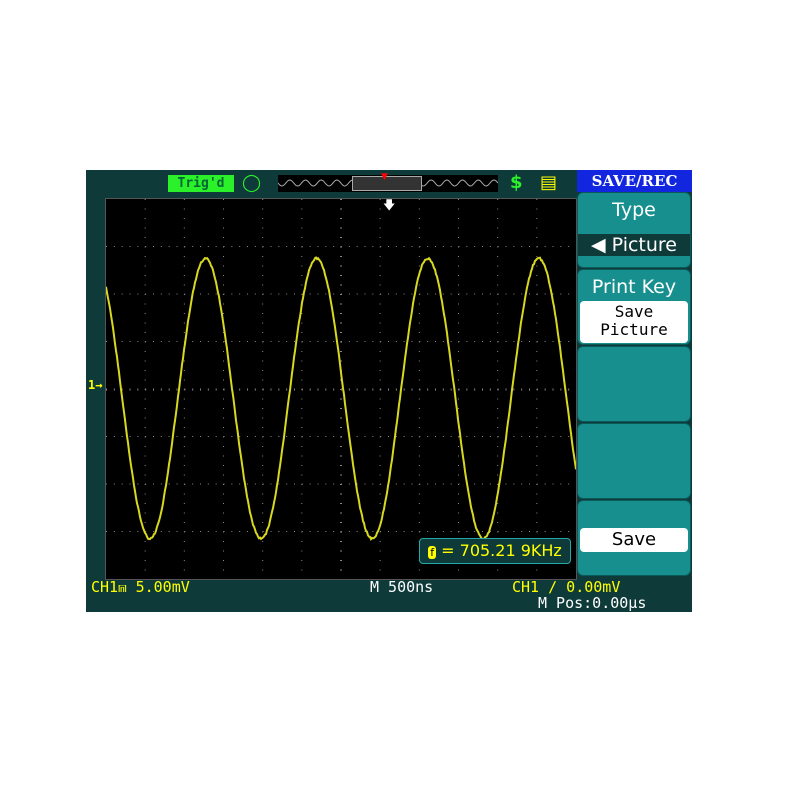 This screenshot has height=800, width=800. I want to click on menu-button-type: Type ◀ Picture, so click(634, 230).